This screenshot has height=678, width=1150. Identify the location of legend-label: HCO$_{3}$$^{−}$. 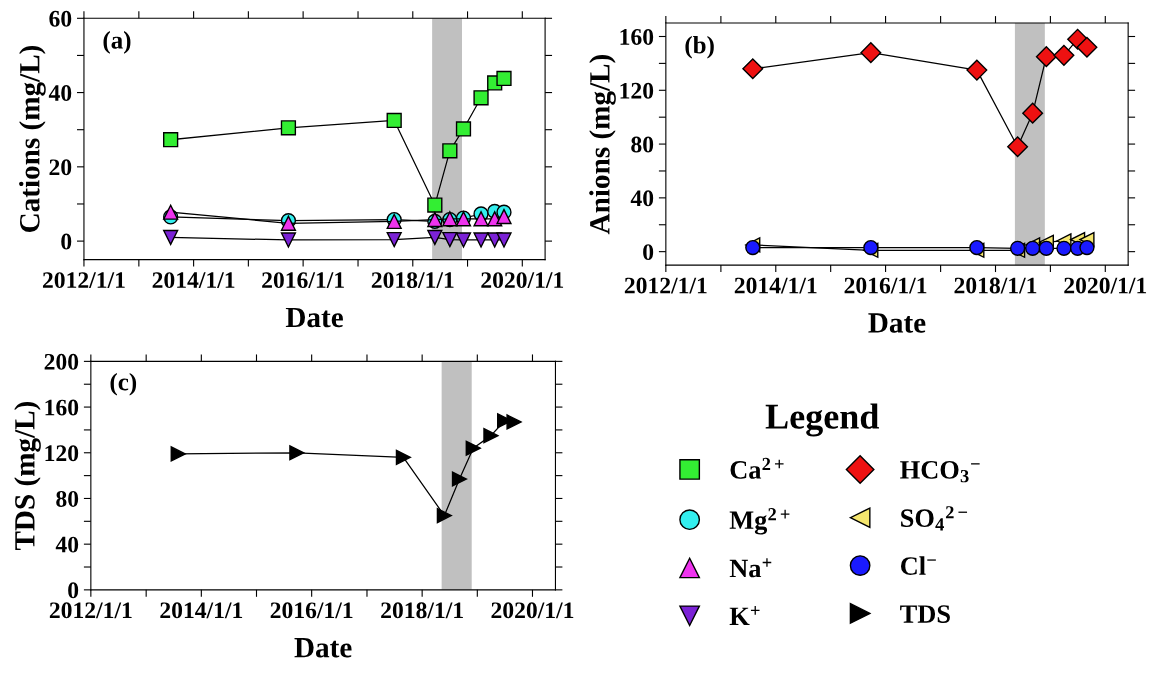
(940, 472).